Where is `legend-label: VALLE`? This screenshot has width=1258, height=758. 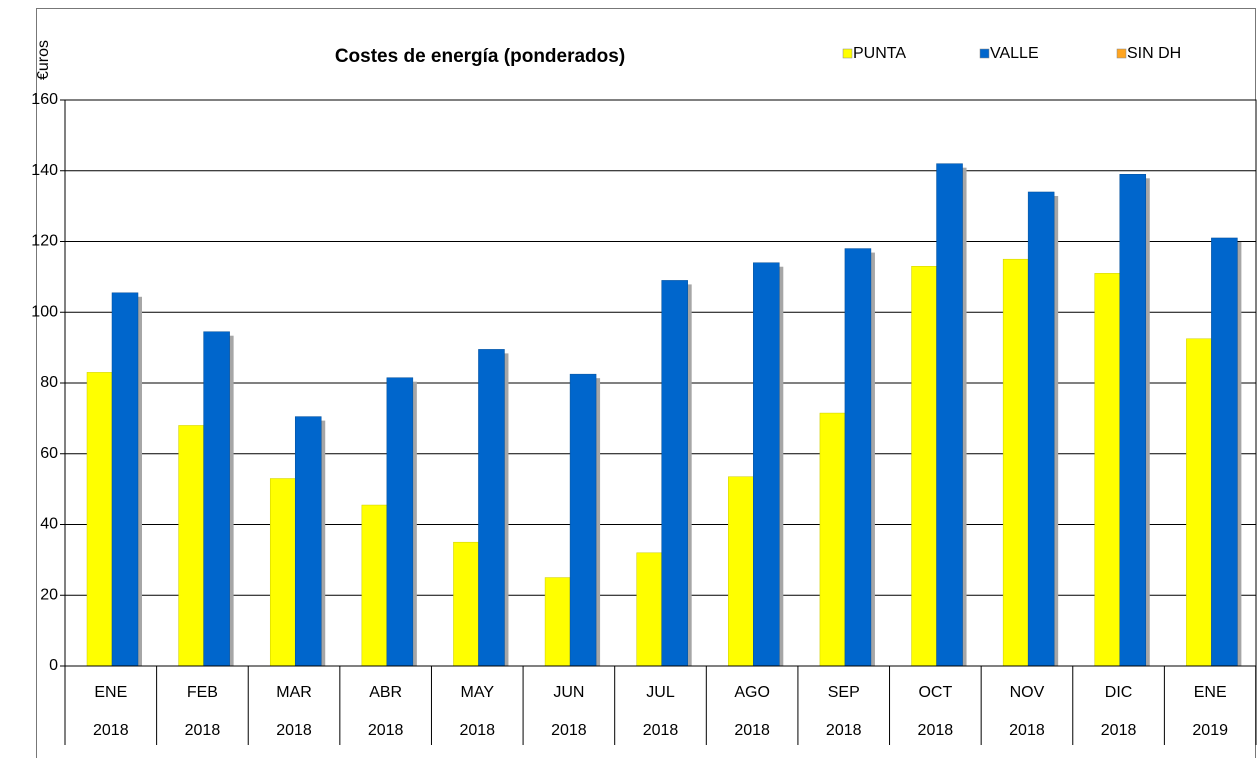 legend-label: VALLE is located at coordinates (1014, 53).